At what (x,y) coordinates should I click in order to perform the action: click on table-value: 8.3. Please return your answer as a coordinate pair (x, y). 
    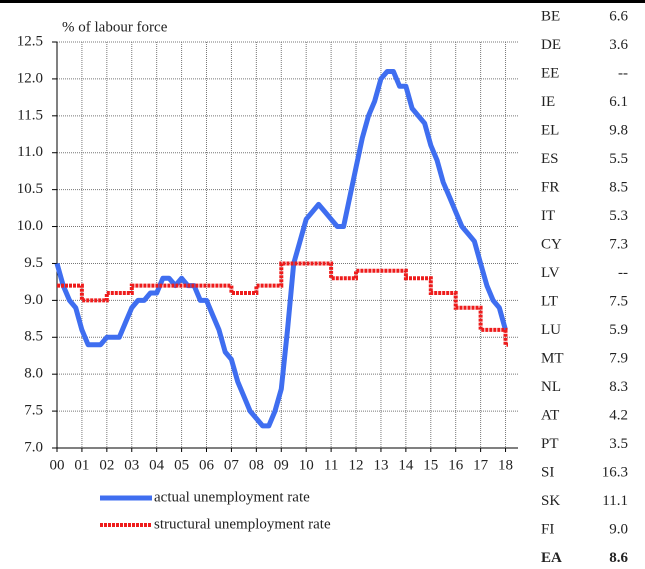
    Looking at the image, I should click on (618, 387).